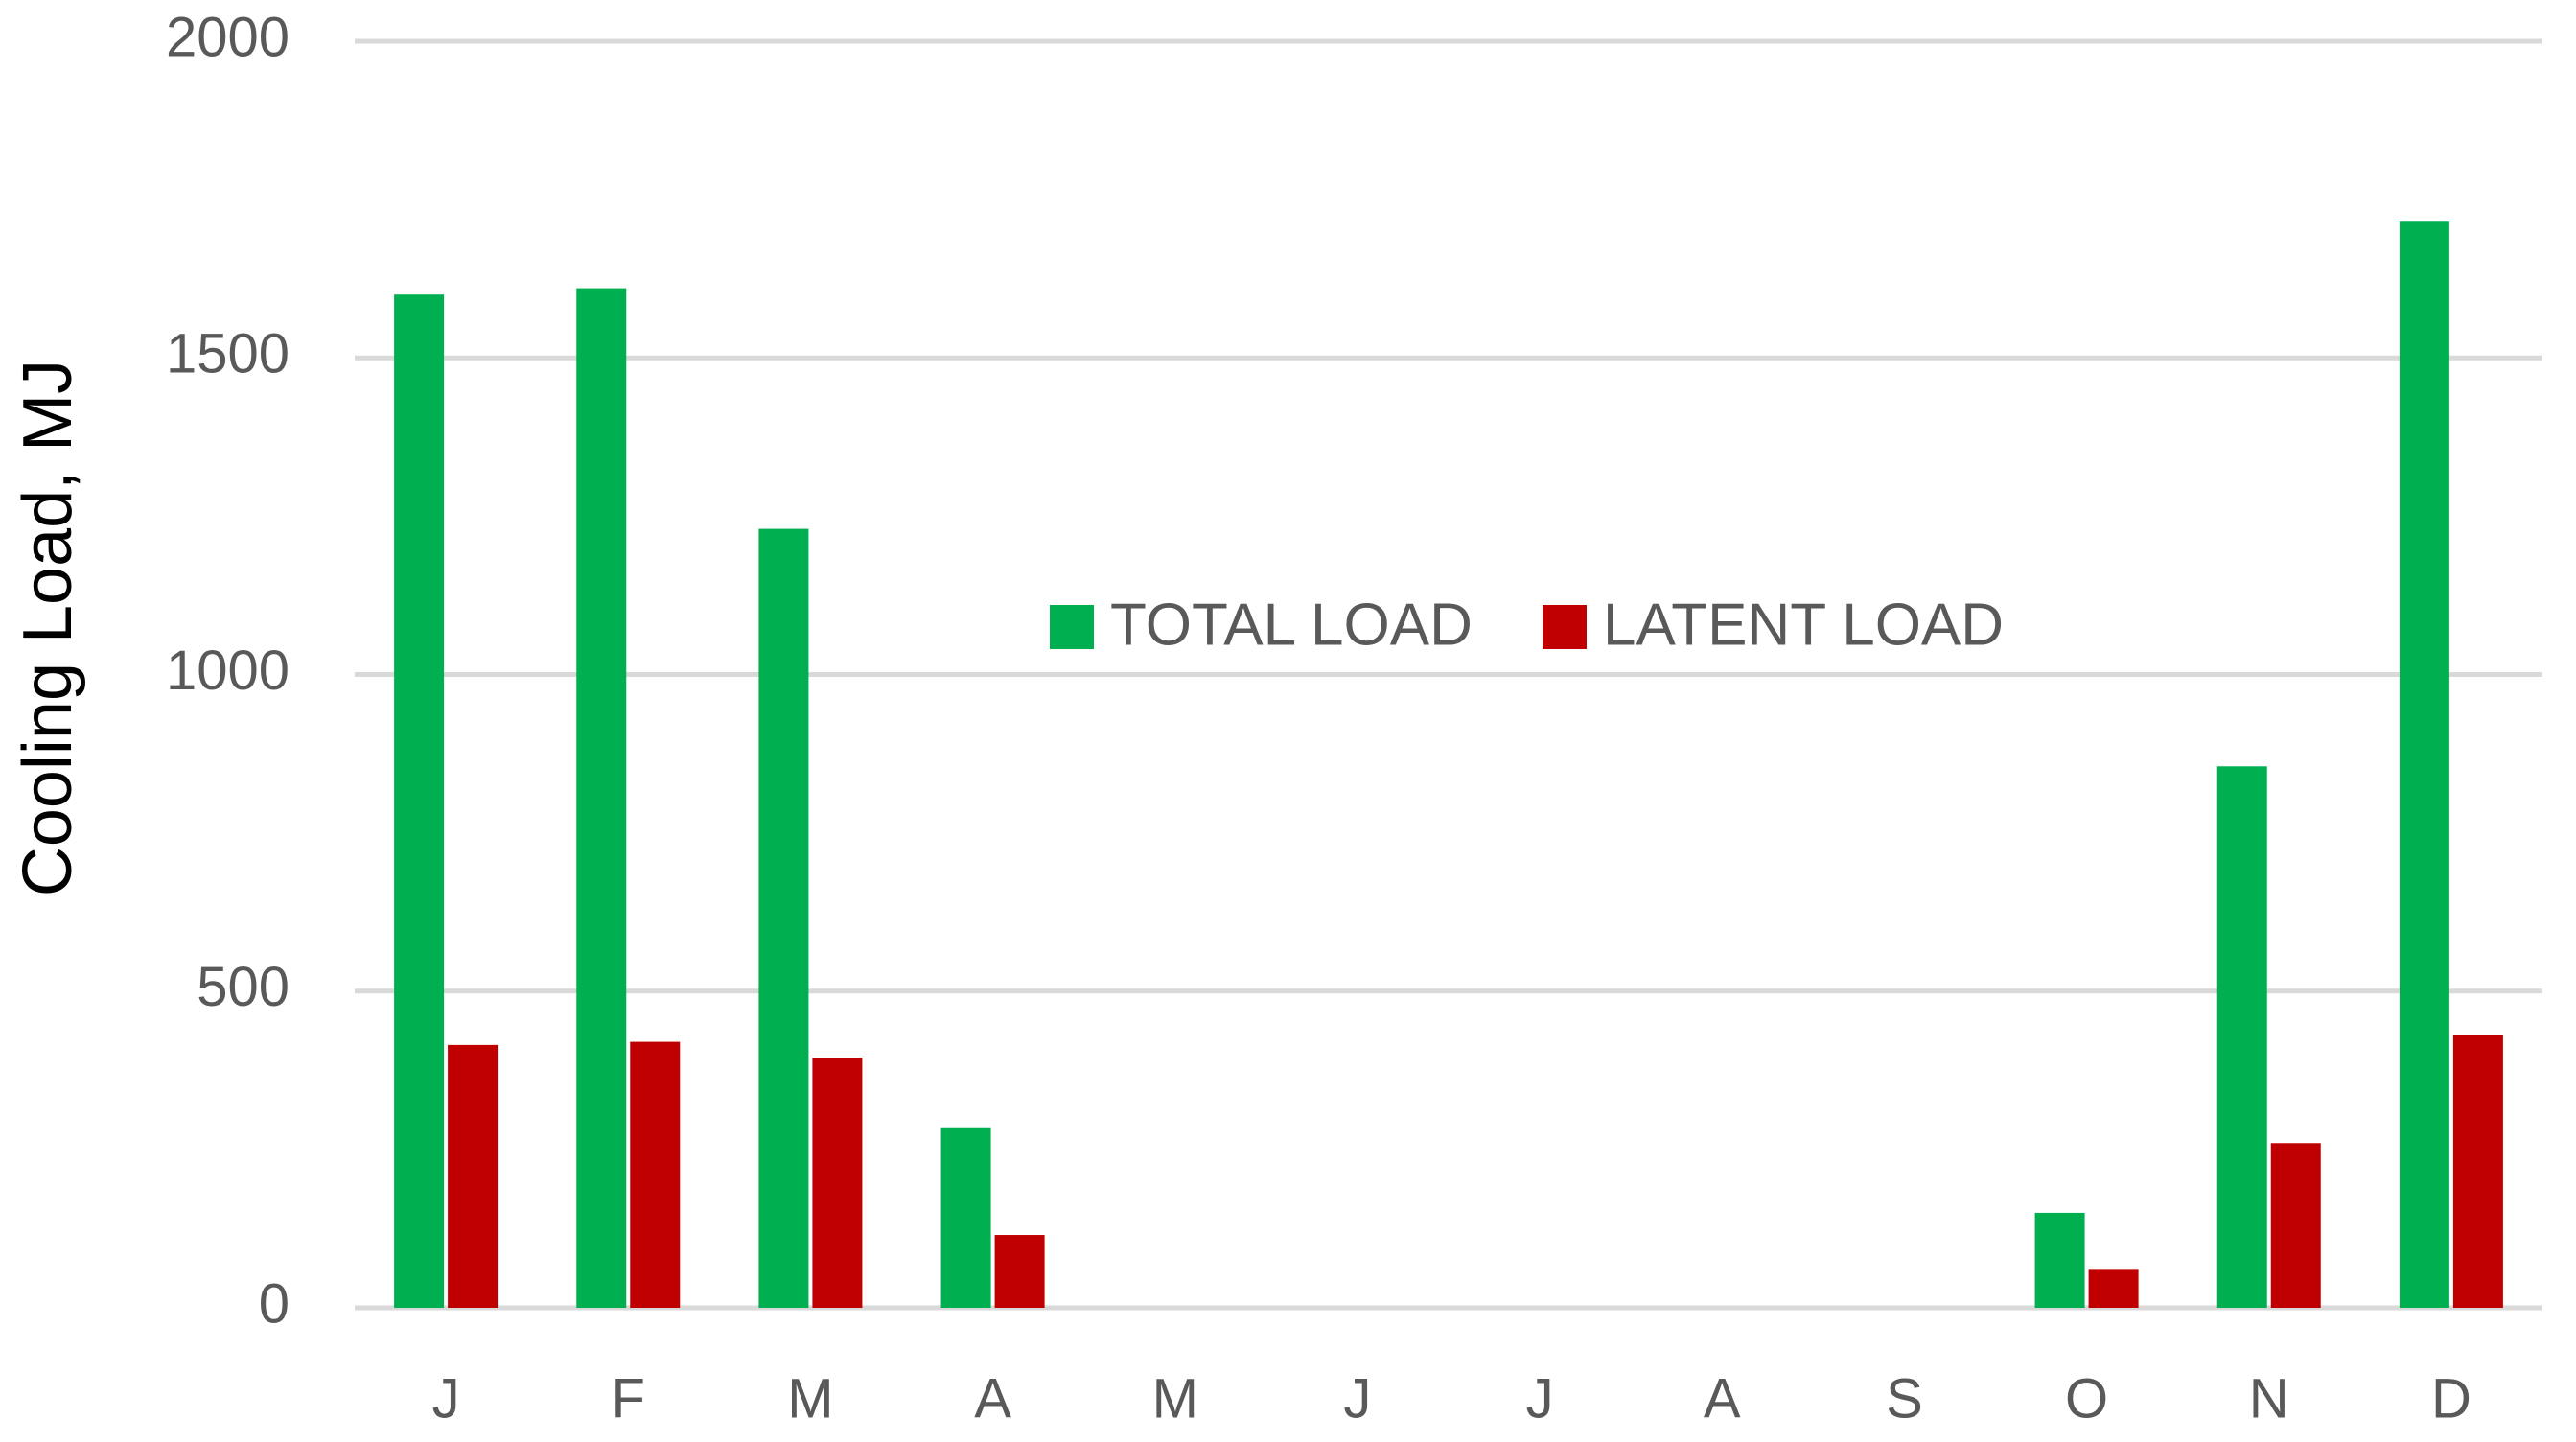 The height and width of the screenshot is (1442, 2576). I want to click on x-tick-label: F, so click(629, 1398).